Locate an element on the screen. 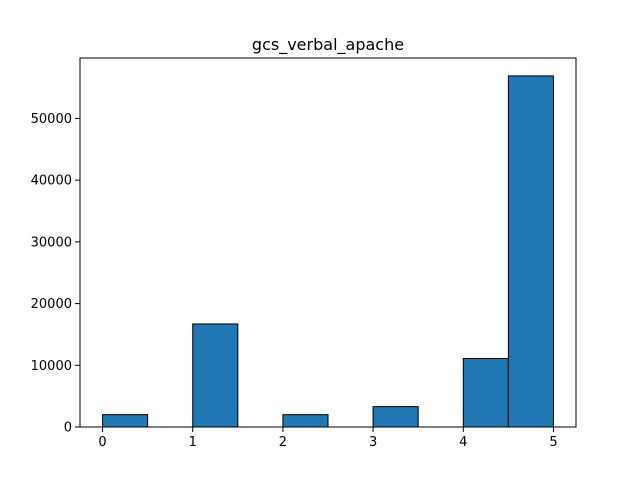 The image size is (640, 480). y-tick-label: 10000 is located at coordinates (51, 366).